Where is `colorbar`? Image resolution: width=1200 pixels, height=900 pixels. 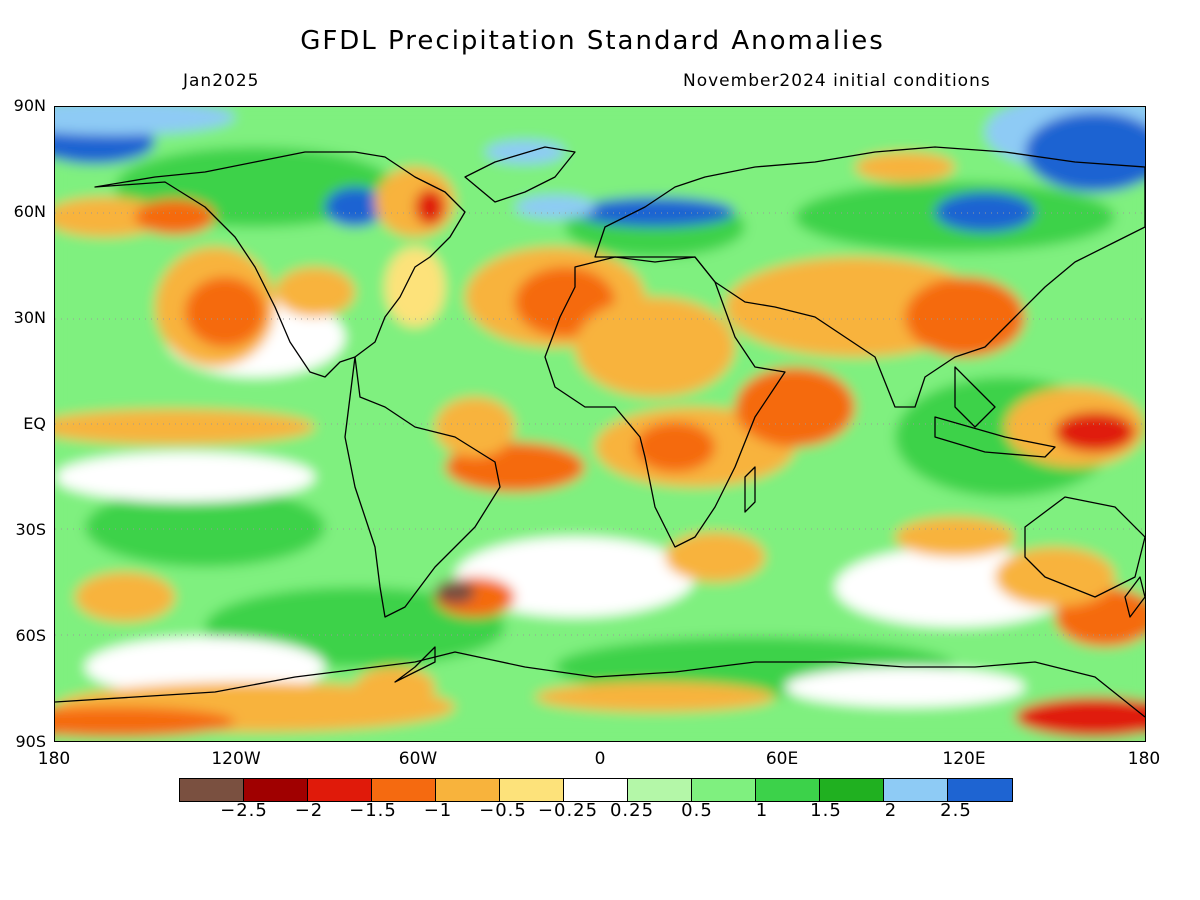 colorbar is located at coordinates (596, 790).